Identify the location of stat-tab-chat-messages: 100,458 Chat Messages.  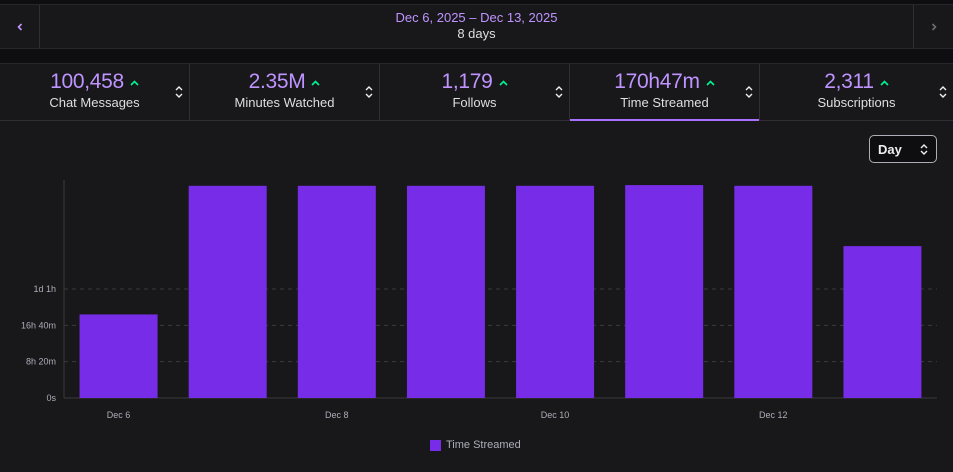
(95, 92).